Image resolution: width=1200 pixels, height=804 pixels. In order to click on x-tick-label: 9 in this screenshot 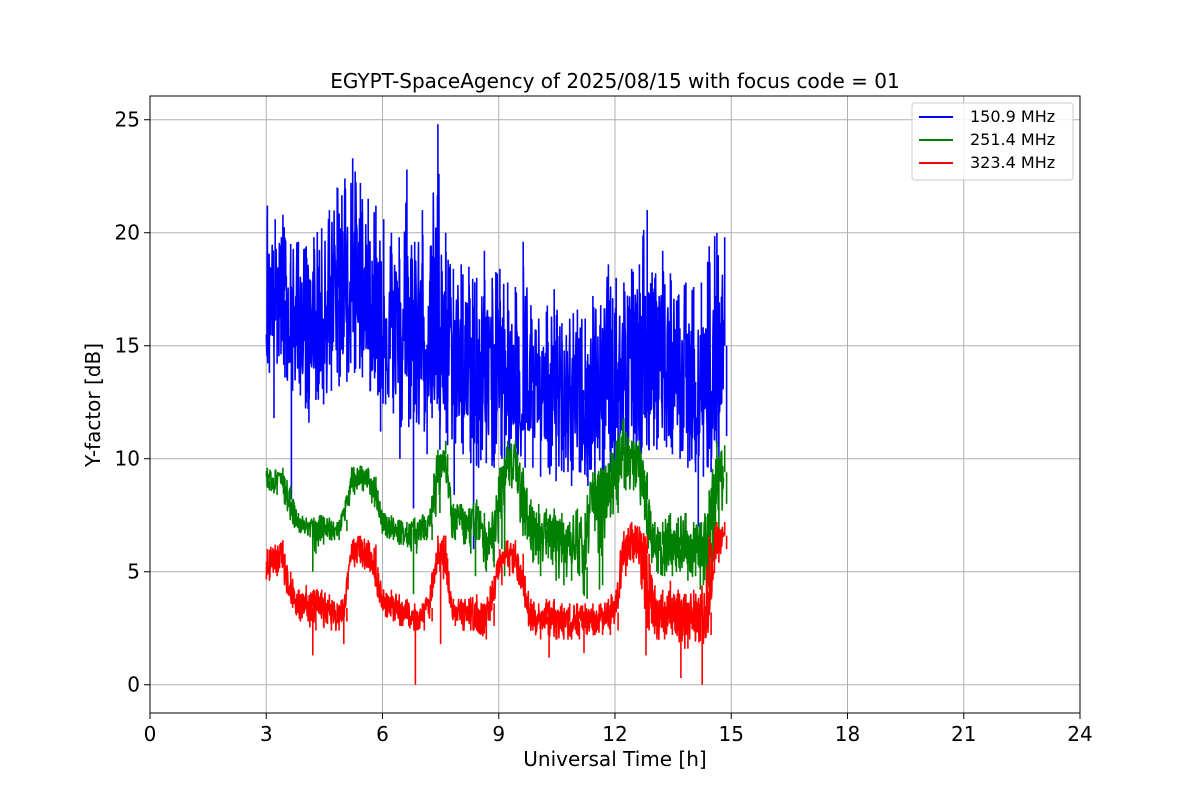, I will do `click(498, 734)`.